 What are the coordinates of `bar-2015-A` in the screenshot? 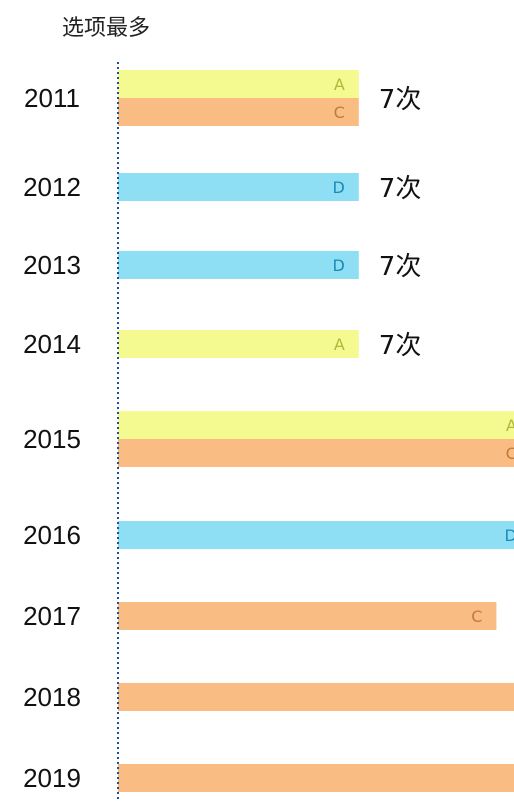 It's located at (316, 425).